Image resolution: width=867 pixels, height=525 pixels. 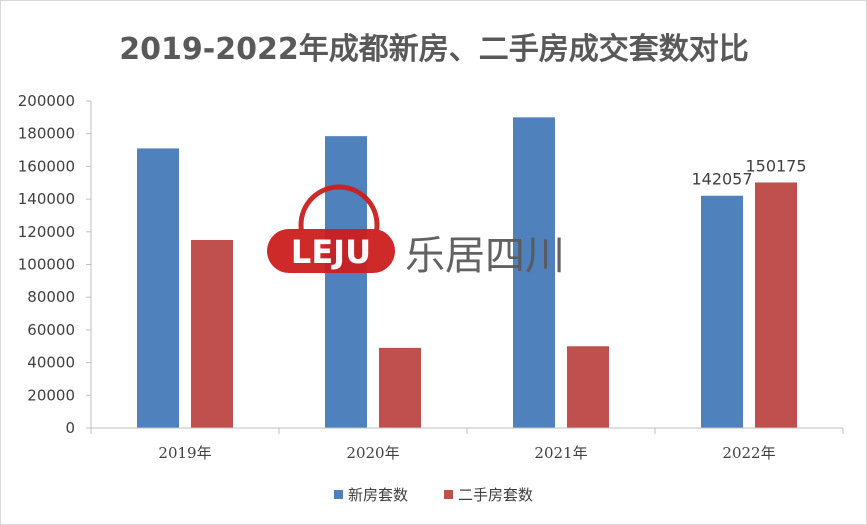 I want to click on y-tick-label: 140000, so click(x=46, y=199).